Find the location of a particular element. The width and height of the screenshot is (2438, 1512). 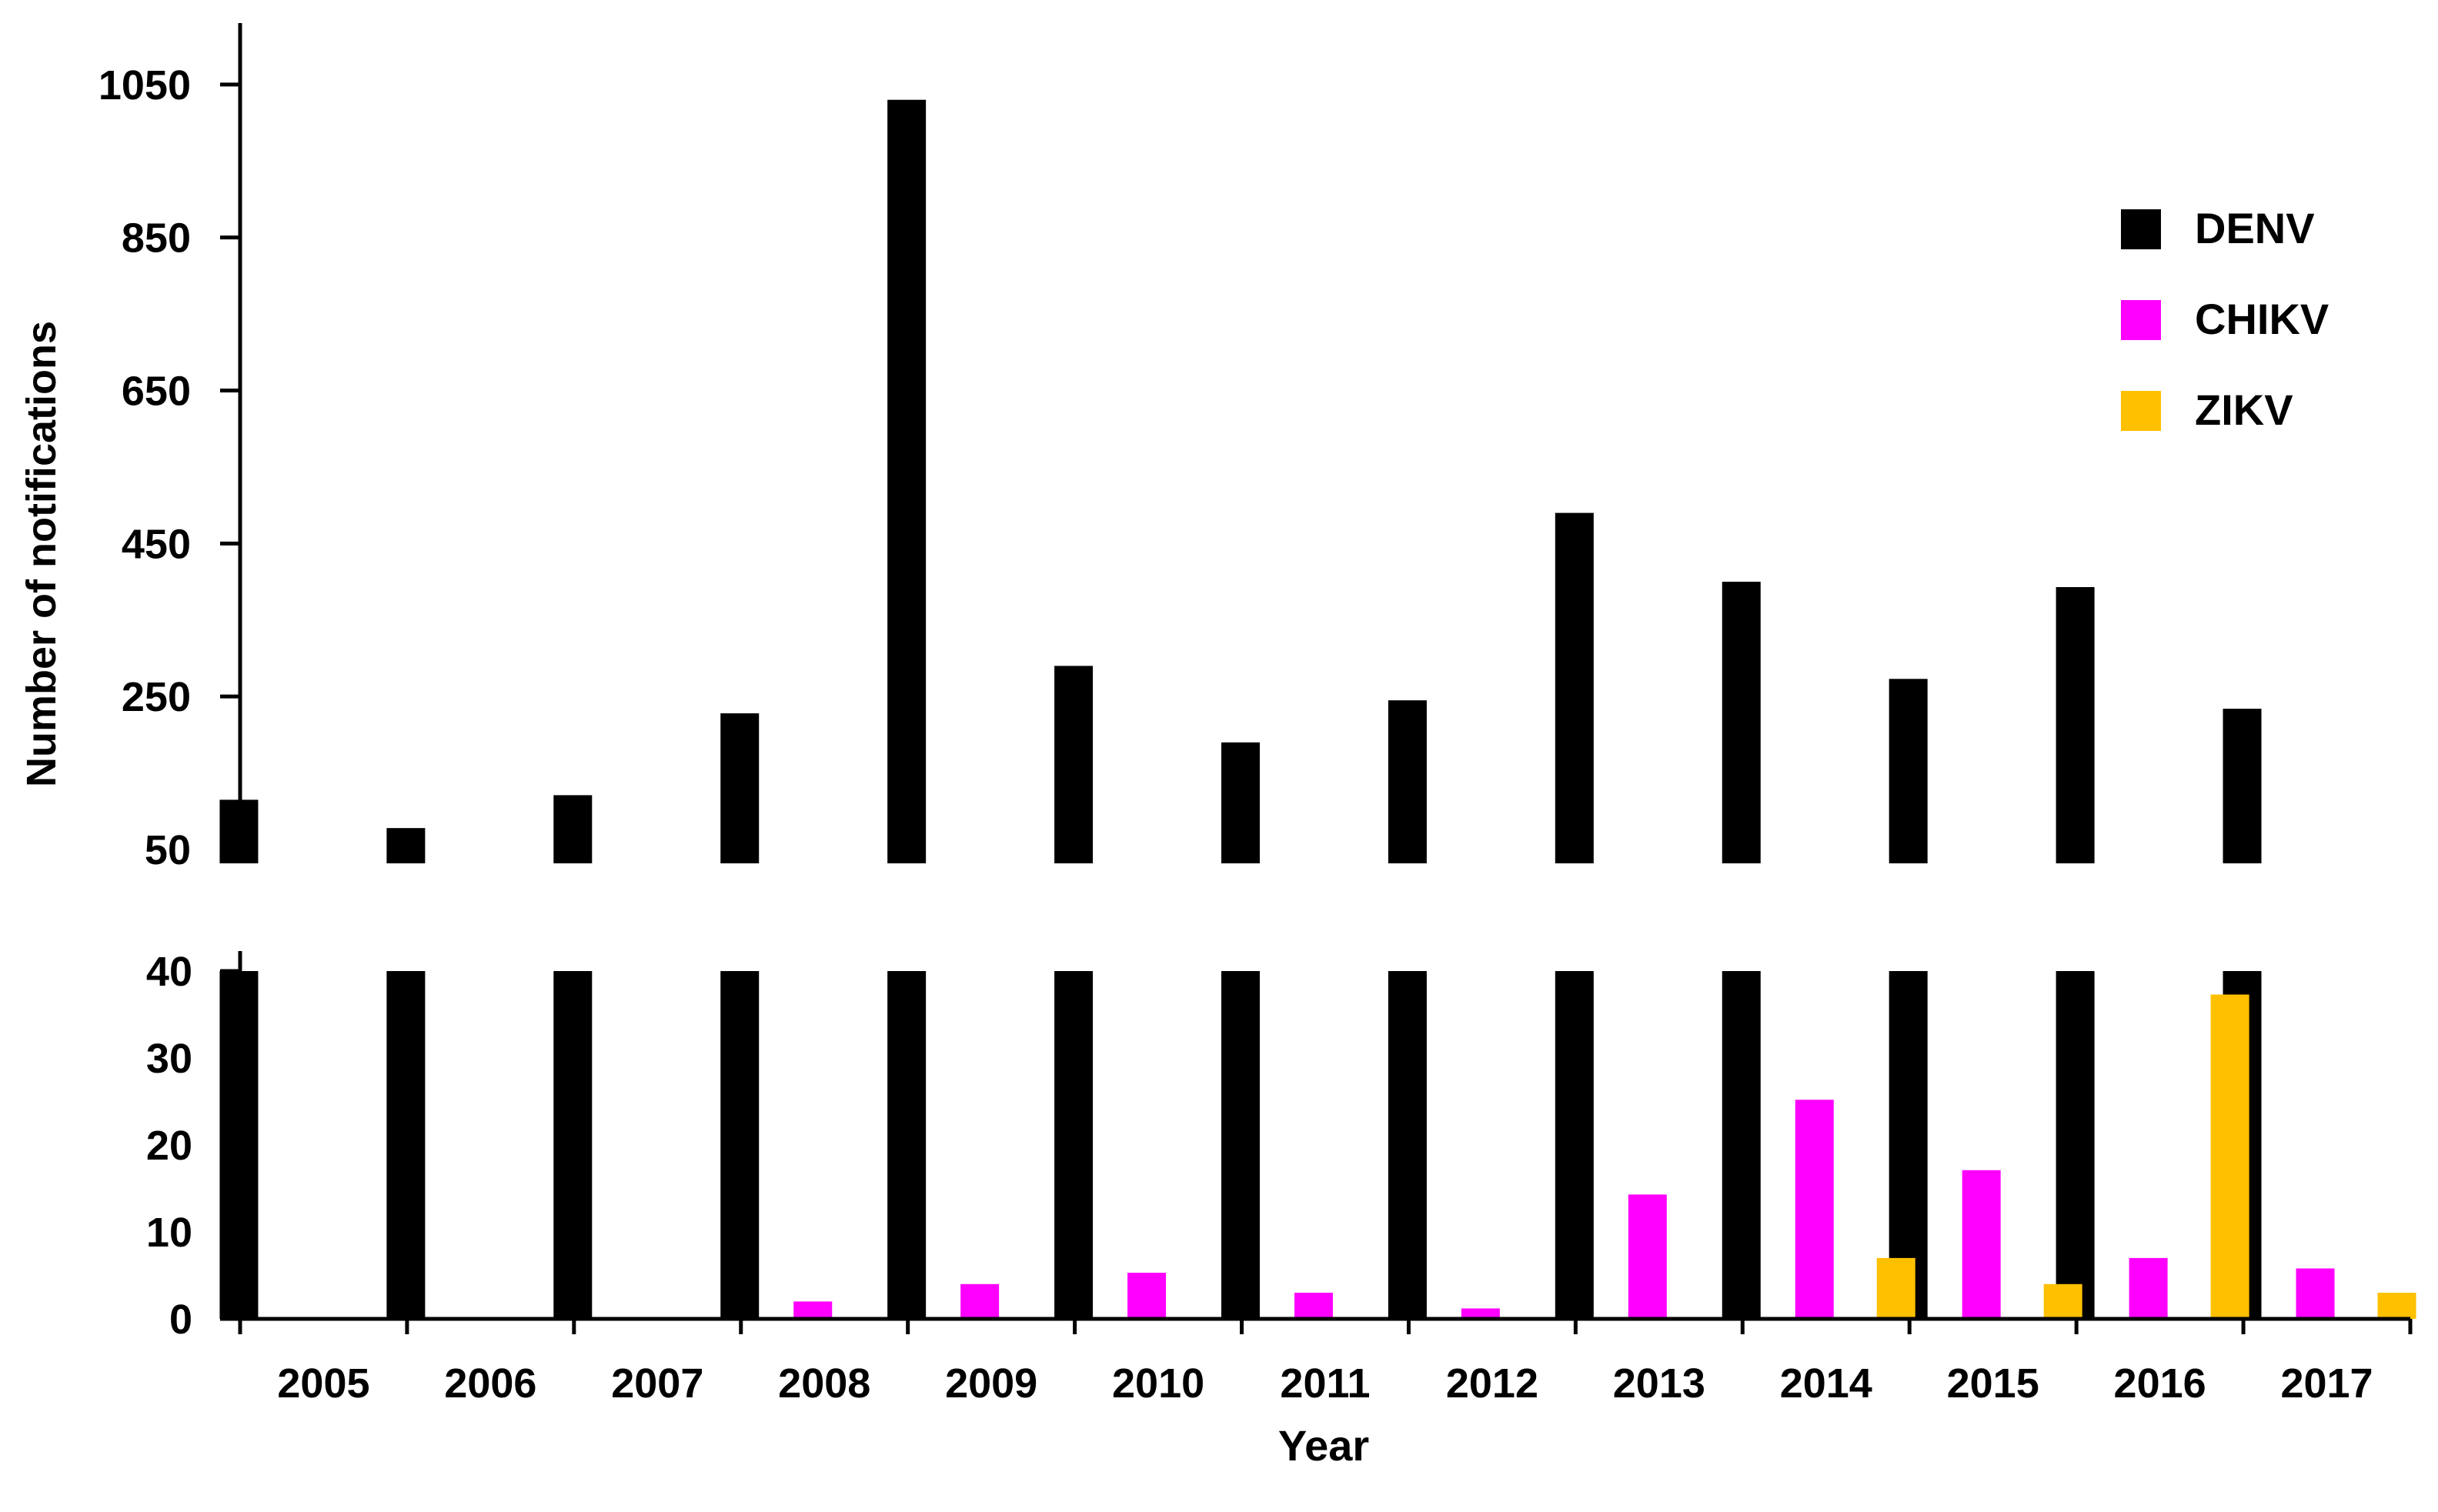

lower-y-tick-label: 10 is located at coordinates (169, 1233).